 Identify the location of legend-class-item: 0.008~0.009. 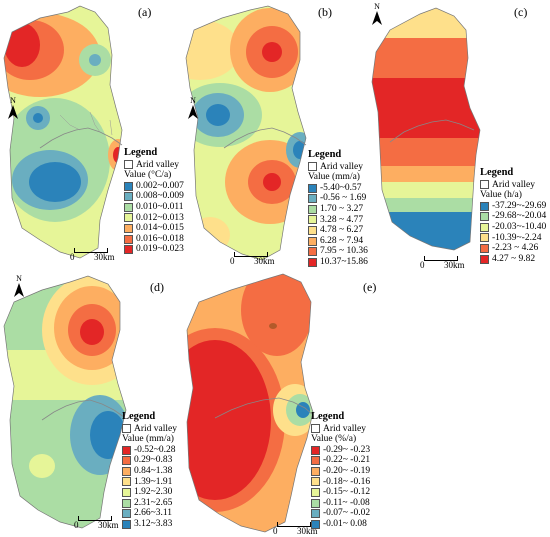
(154, 196).